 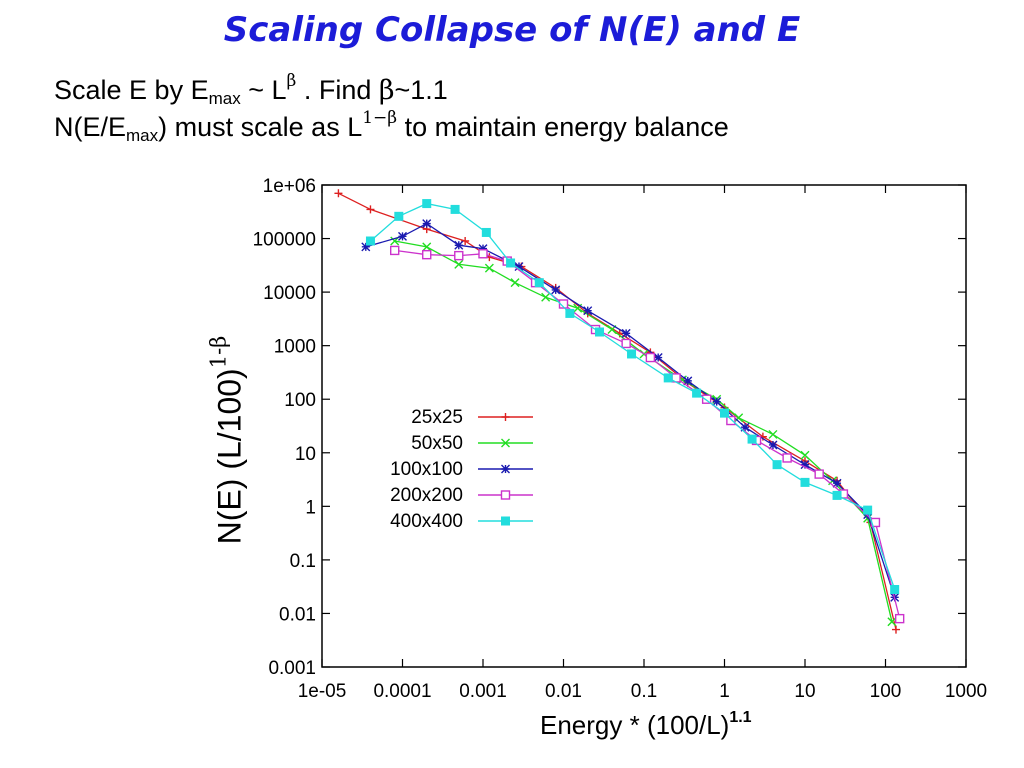 I want to click on line1-text-b: ~ L, so click(x=263, y=90).